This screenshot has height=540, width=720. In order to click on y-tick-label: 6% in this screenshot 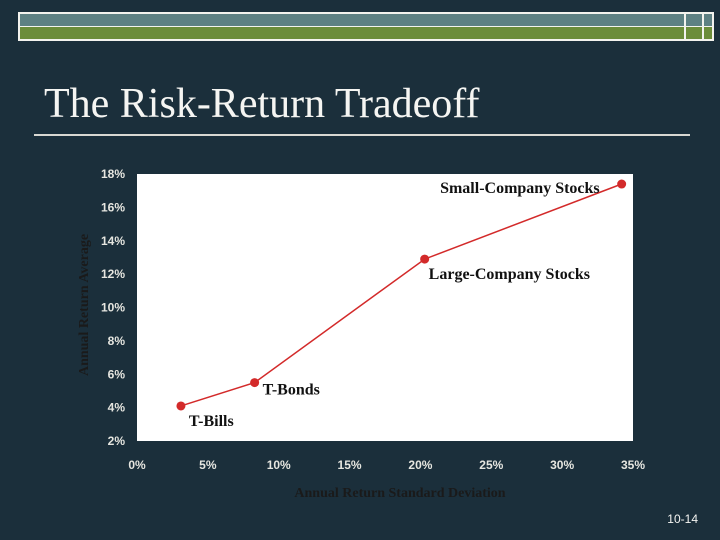, I will do `click(117, 374)`.